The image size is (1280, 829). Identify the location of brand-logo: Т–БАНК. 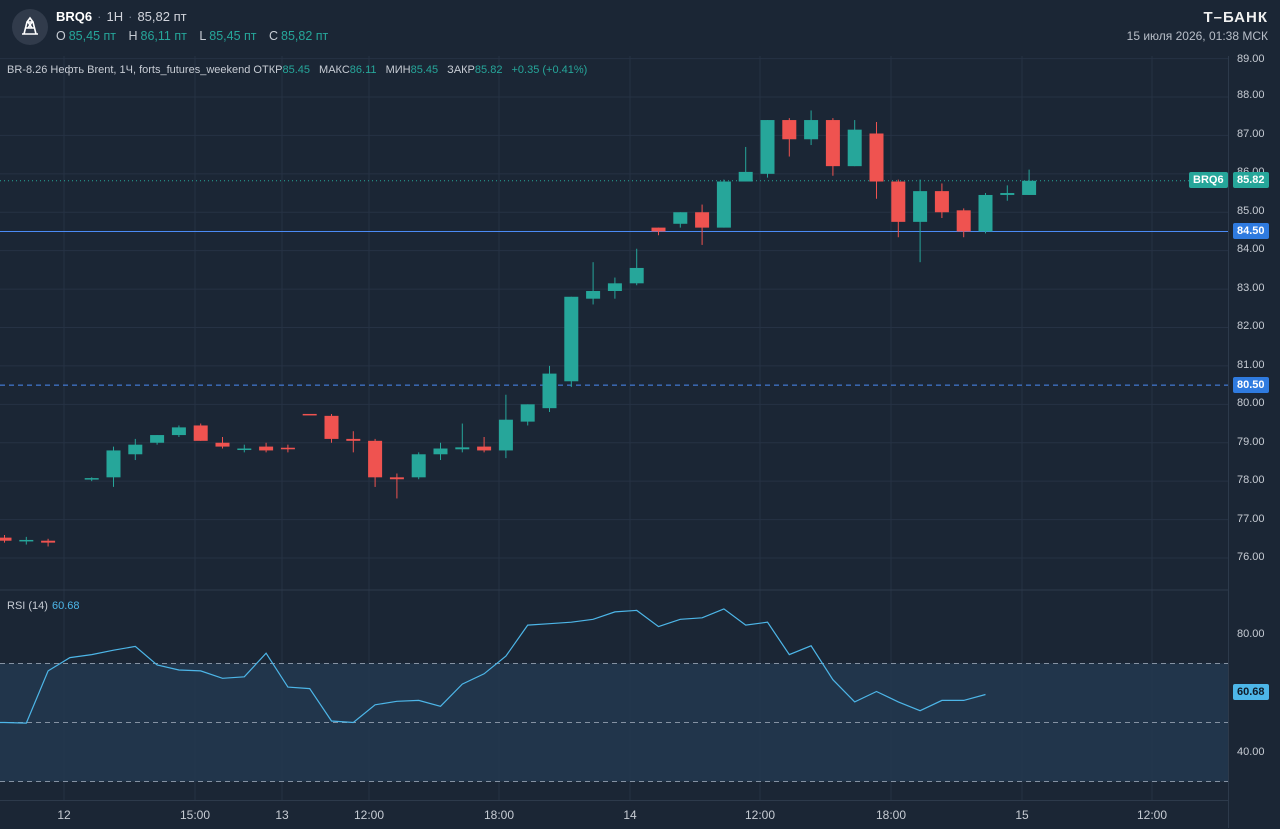
(1235, 17).